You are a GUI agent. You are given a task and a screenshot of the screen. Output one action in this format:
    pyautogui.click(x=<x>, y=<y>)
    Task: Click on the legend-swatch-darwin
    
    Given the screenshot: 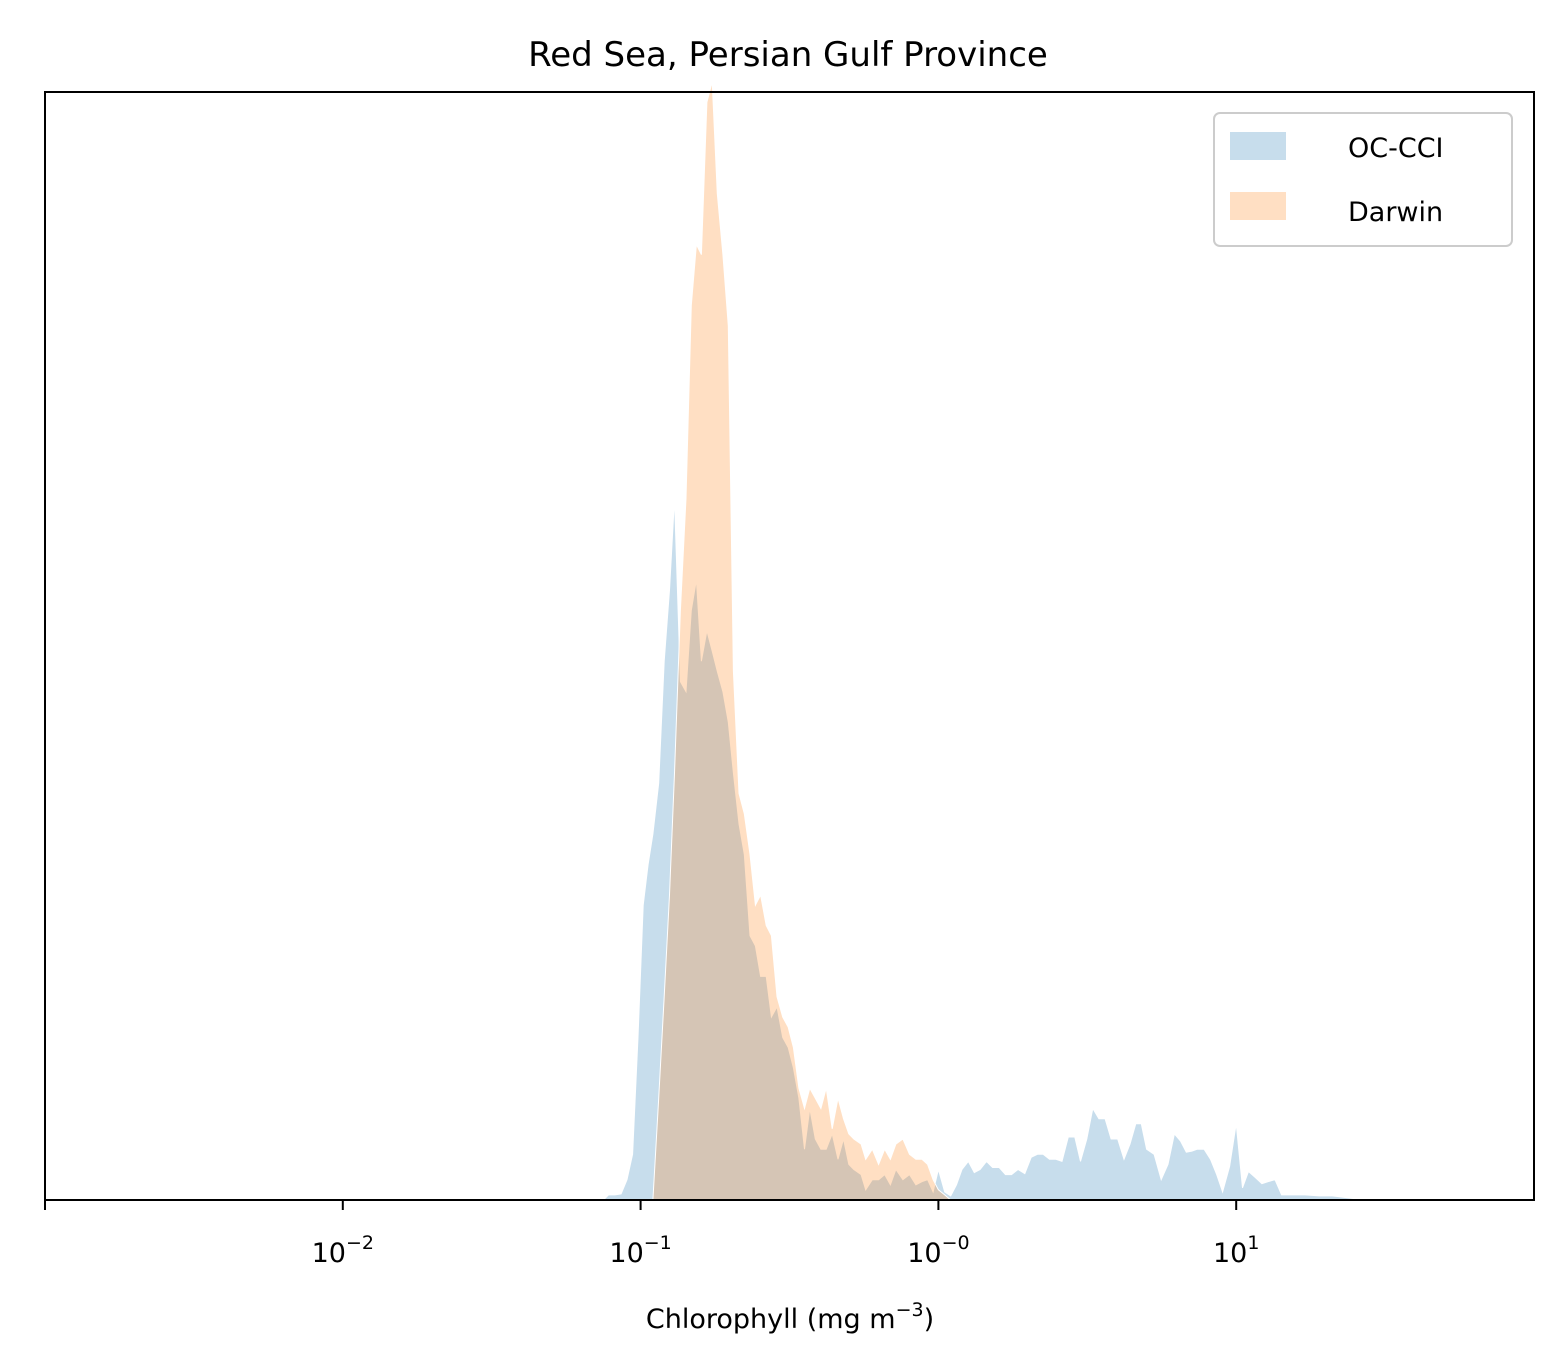 What is the action you would take?
    pyautogui.click(x=1258, y=206)
    